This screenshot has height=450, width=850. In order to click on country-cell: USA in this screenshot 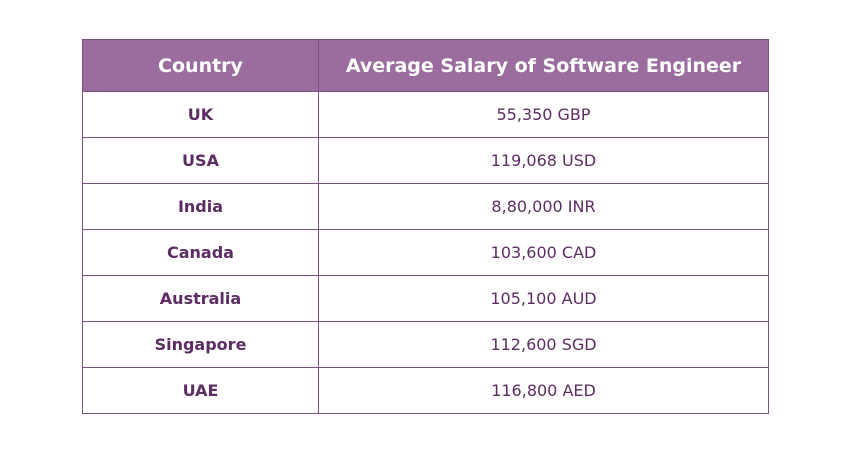, I will do `click(200, 160)`.